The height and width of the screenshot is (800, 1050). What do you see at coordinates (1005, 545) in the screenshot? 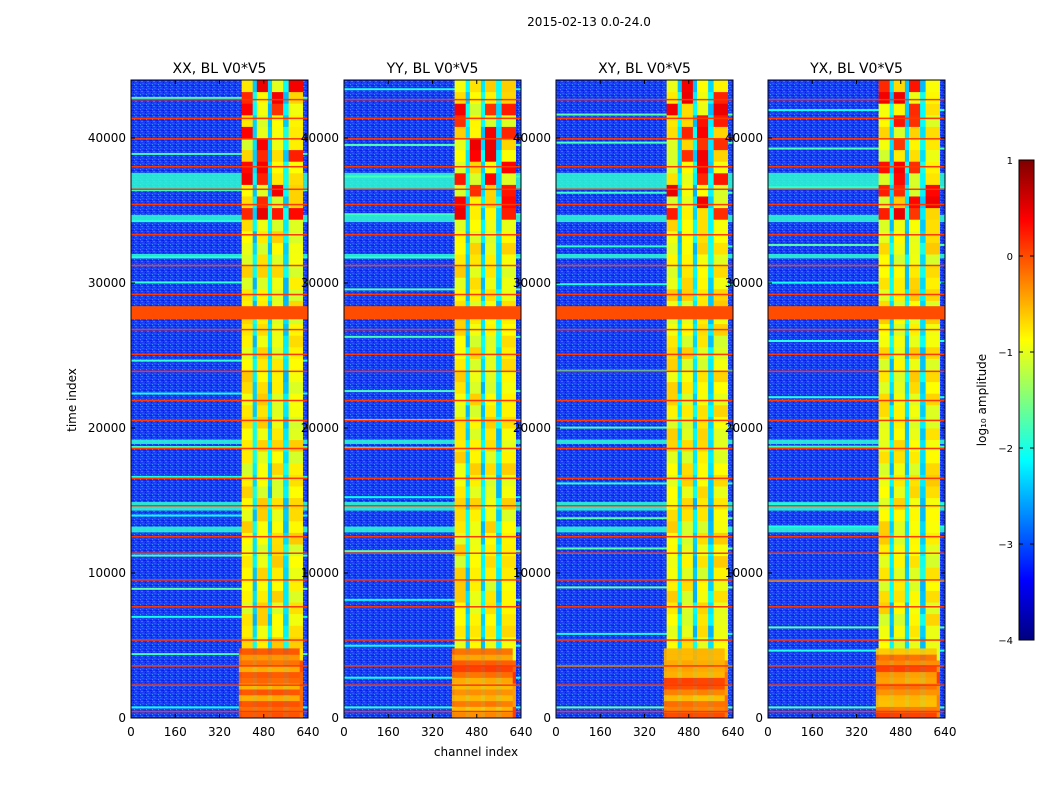
I see `colorbar-tick-label: −3` at bounding box center [1005, 545].